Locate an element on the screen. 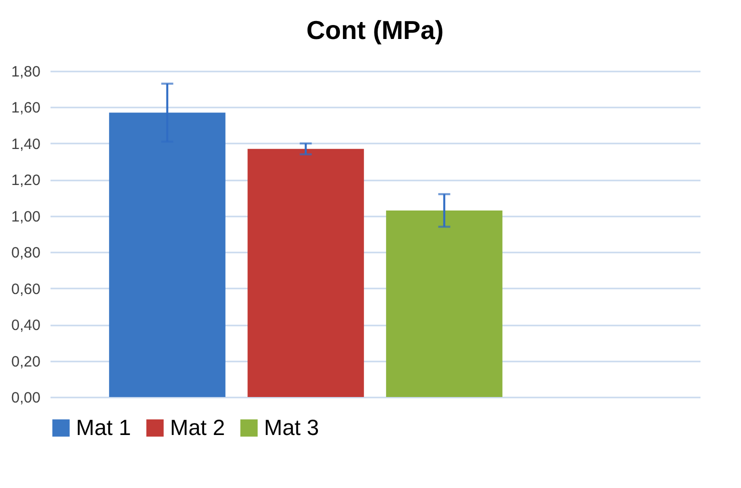 The image size is (741, 488). y-tick-label: 1,20 is located at coordinates (25, 181).